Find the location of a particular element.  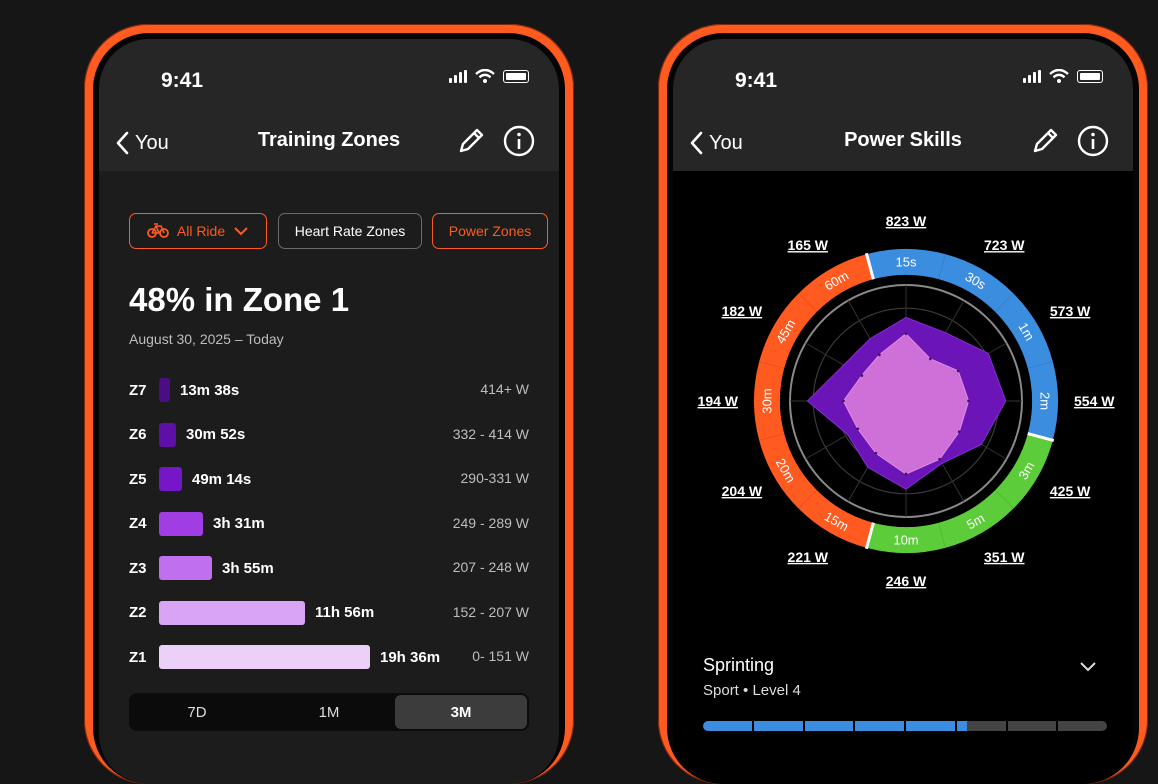

radar-watt-label: 221 W is located at coordinates (808, 557).